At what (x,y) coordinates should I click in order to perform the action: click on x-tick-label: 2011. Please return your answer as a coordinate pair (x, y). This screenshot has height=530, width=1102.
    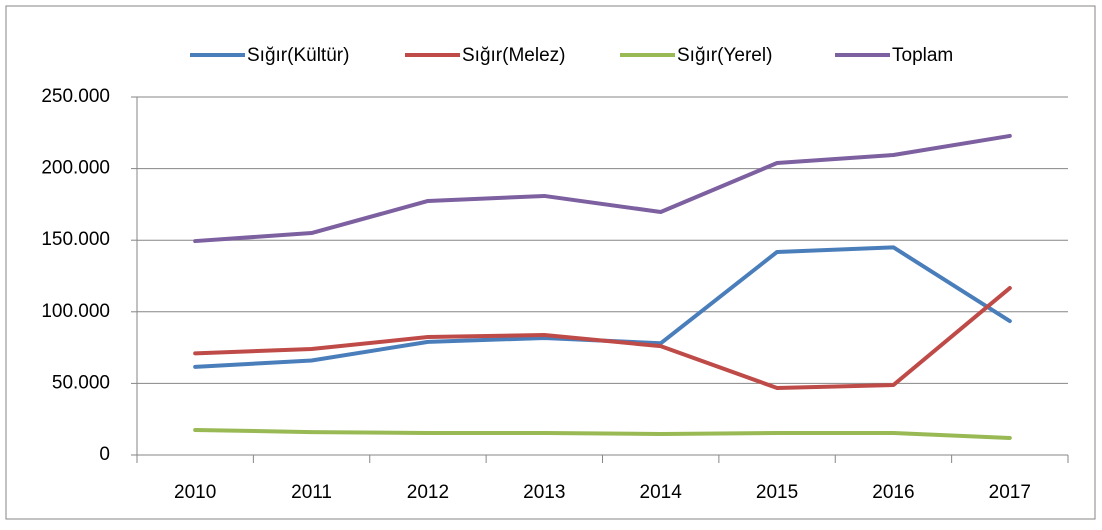
    Looking at the image, I should click on (311, 492).